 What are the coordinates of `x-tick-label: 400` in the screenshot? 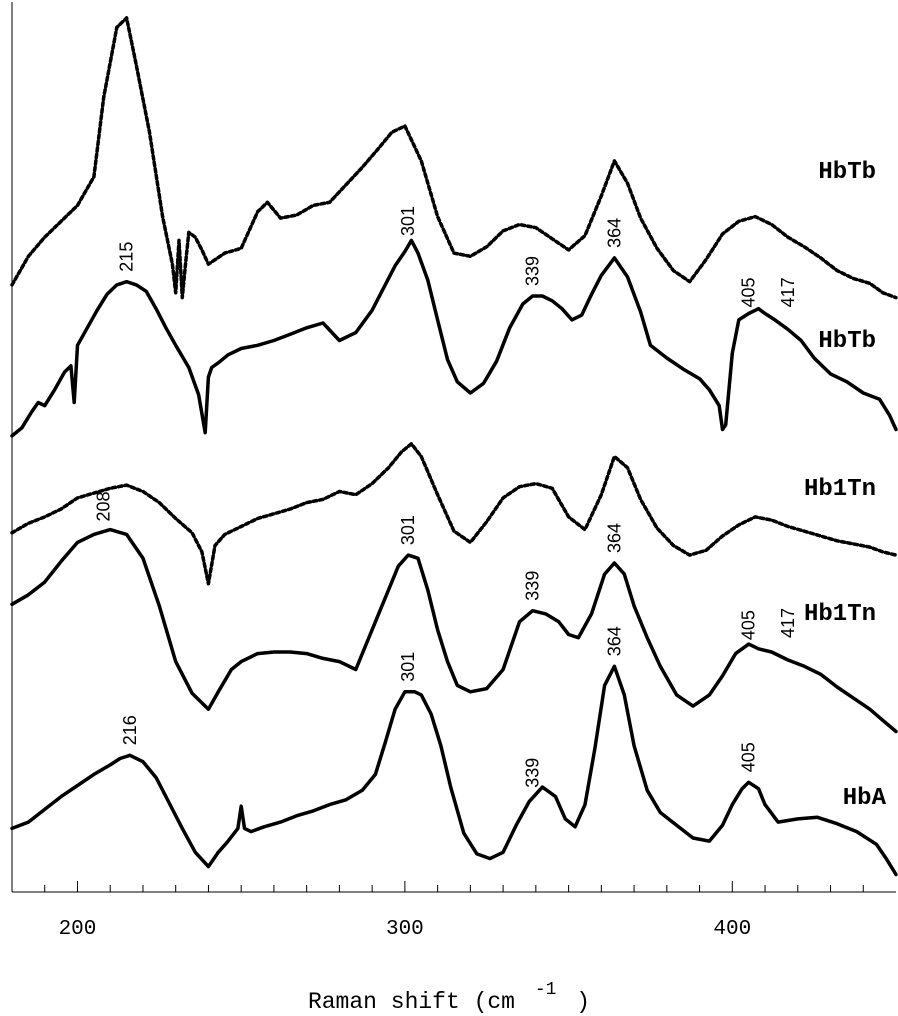 It's located at (732, 929).